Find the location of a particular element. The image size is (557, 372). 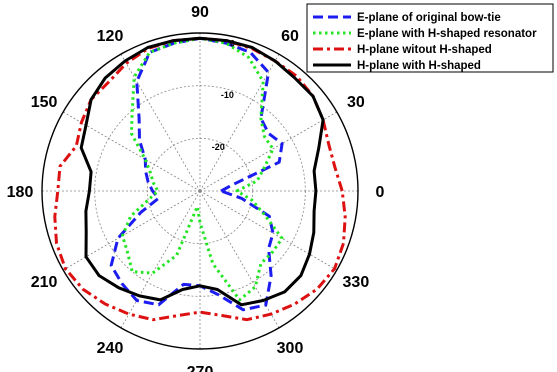

radial-tick-label: 0 is located at coordinates (232, 43).